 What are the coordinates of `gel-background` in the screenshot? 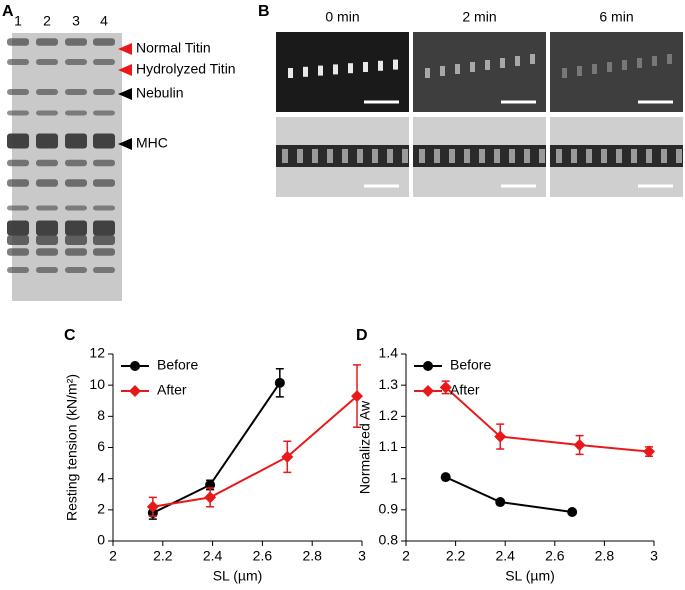 It's located at (67, 167).